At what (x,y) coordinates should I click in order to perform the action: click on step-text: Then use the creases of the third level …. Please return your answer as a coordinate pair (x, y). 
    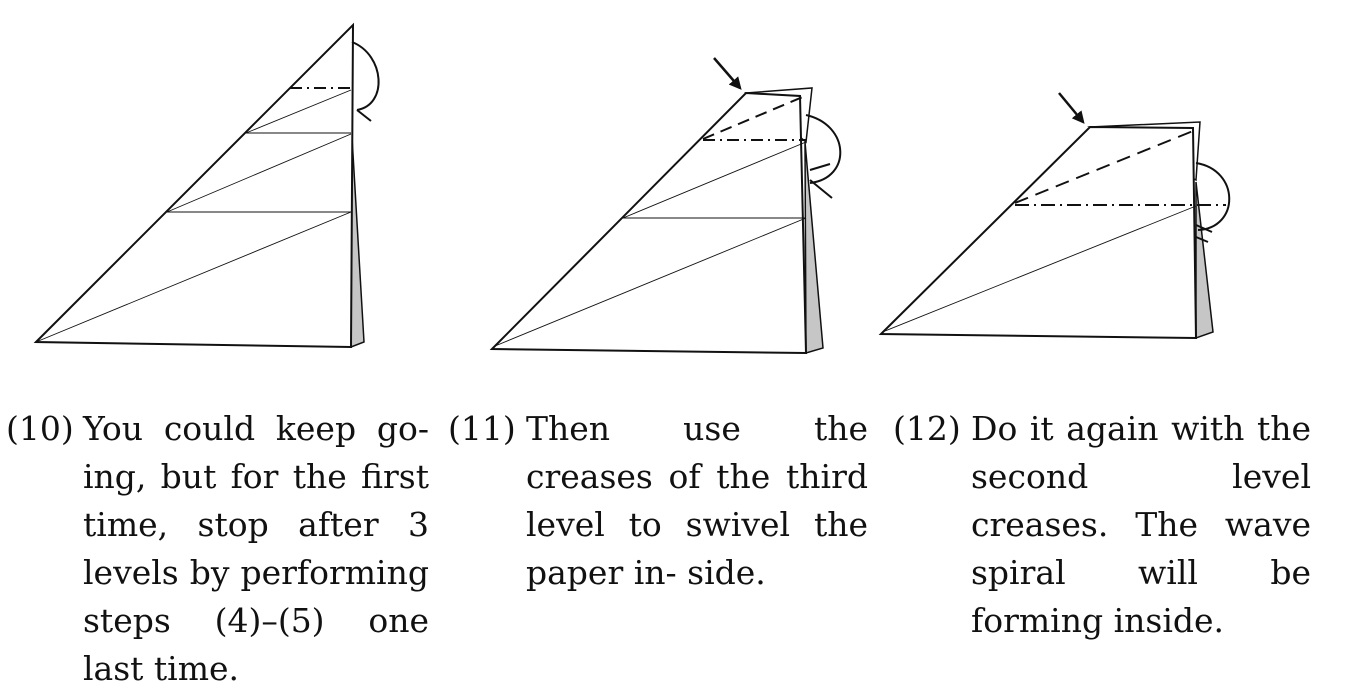
    Looking at the image, I should click on (697, 500).